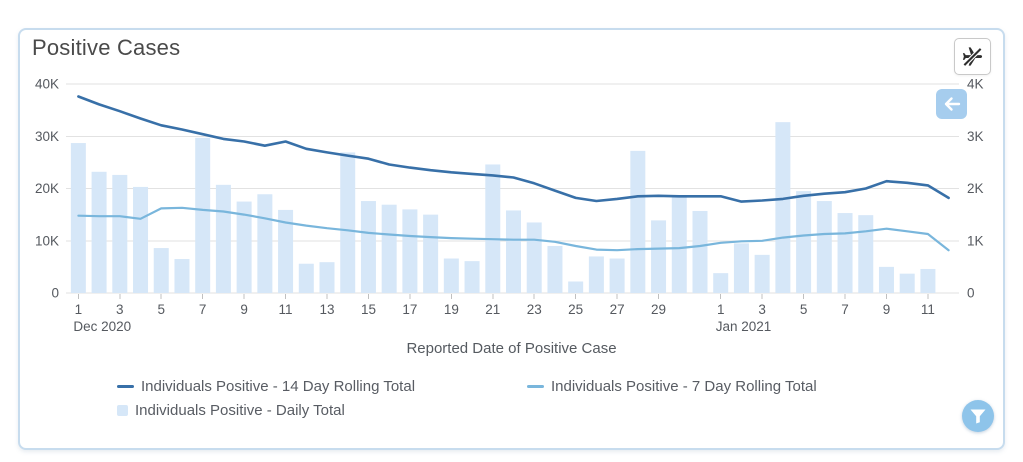 This screenshot has width=1023, height=462. I want to click on drill-up-button, so click(951, 104).